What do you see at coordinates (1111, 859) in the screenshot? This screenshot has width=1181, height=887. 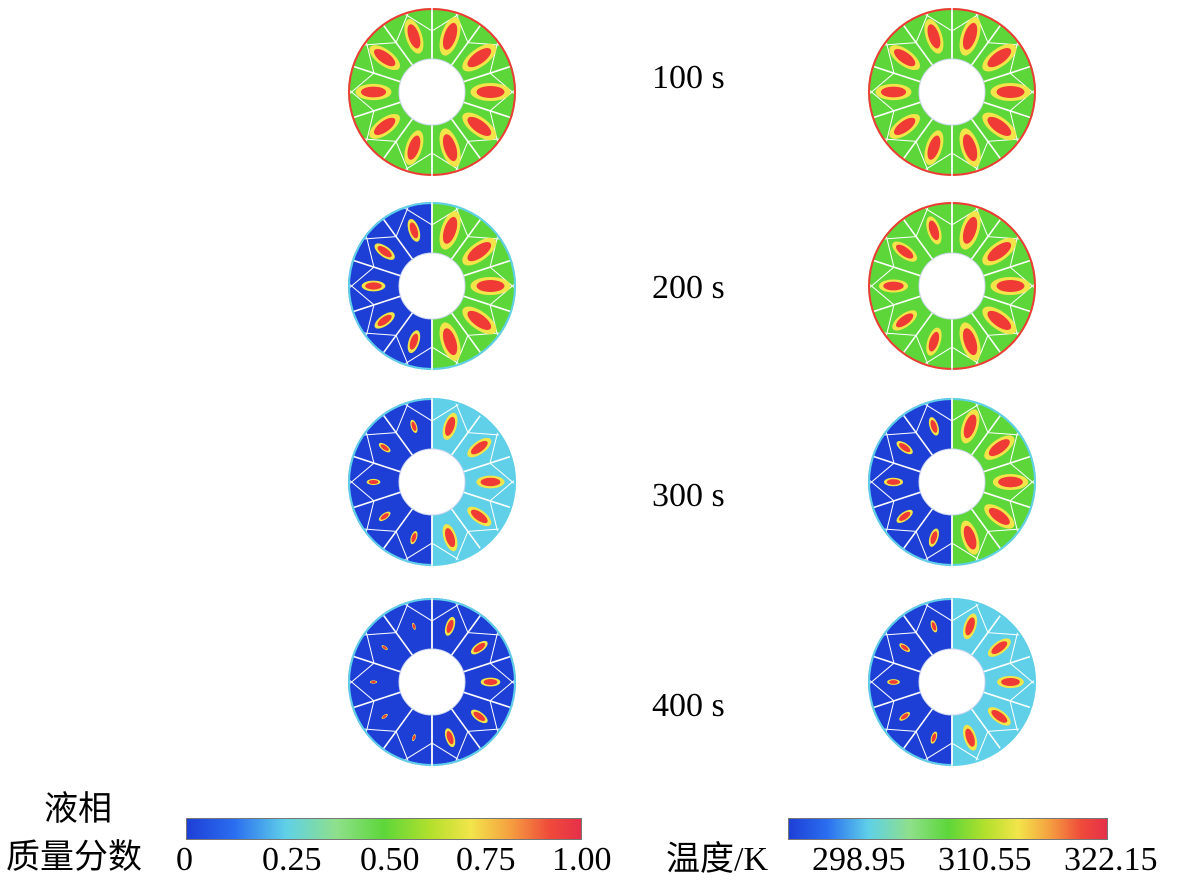 I see `temperature-tick-2: 322.15` at bounding box center [1111, 859].